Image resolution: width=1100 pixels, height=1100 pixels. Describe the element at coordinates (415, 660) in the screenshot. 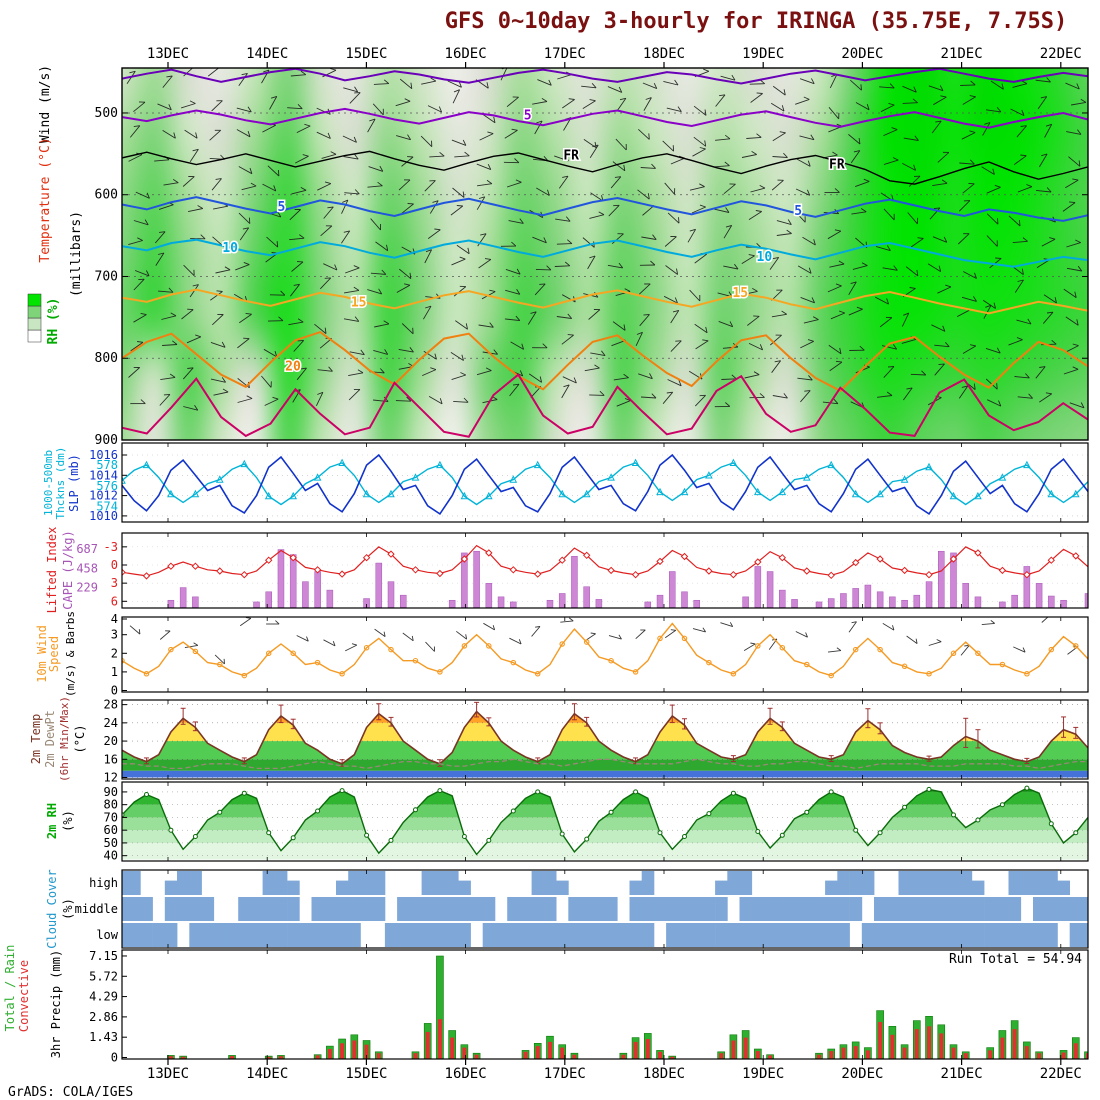

I see `wind-marker` at that location.